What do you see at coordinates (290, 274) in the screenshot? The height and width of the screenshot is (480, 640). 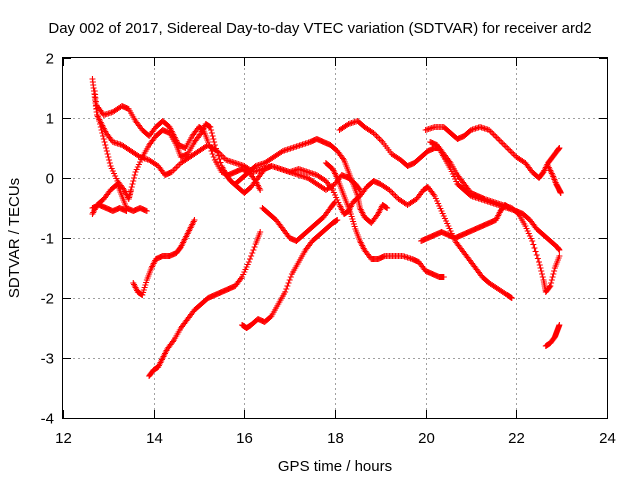 I see `series-arc-h` at bounding box center [290, 274].